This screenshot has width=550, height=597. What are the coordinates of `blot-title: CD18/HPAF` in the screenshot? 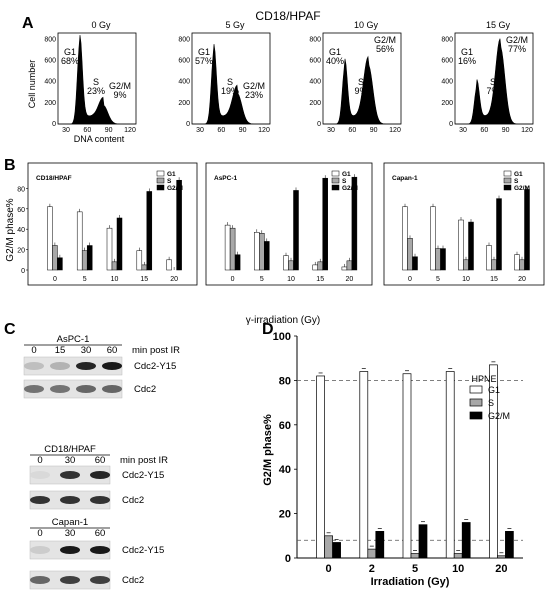 It's located at (70, 449).